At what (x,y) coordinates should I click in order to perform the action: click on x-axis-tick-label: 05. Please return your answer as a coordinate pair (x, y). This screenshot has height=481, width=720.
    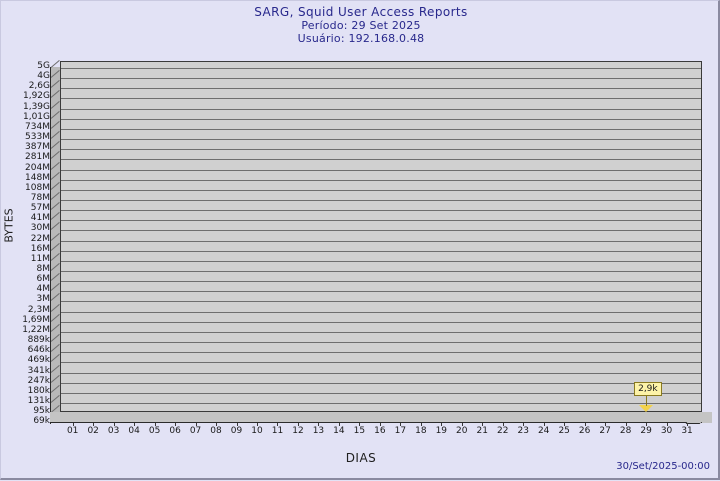
    Looking at the image, I should click on (154, 431).